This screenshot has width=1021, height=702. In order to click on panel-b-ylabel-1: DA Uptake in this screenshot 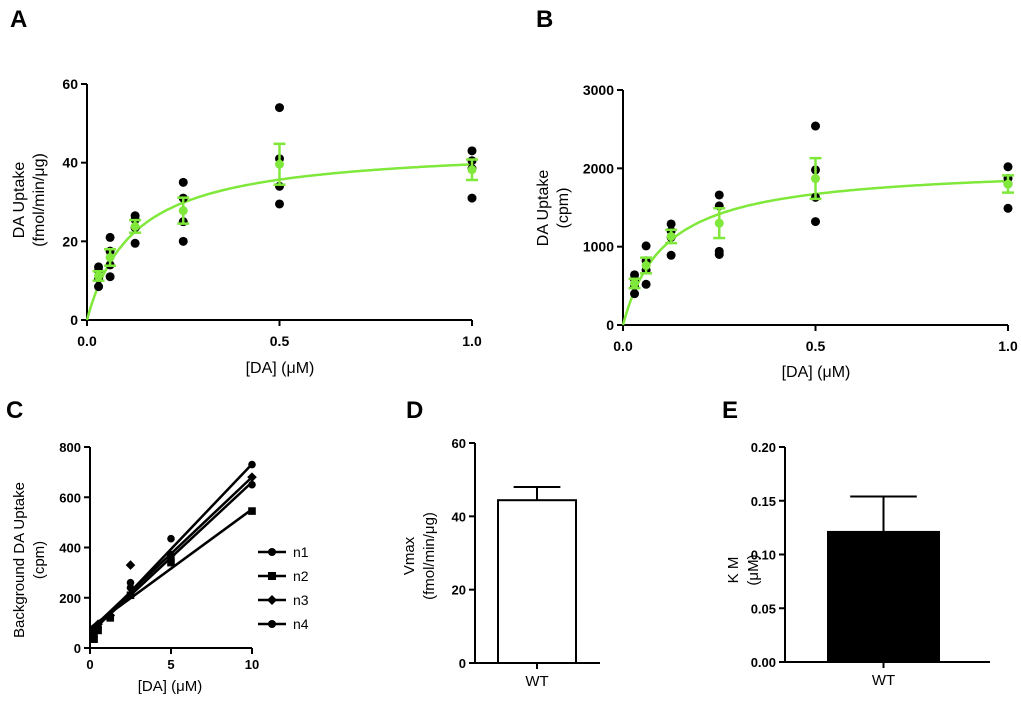, I will do `click(543, 208)`.